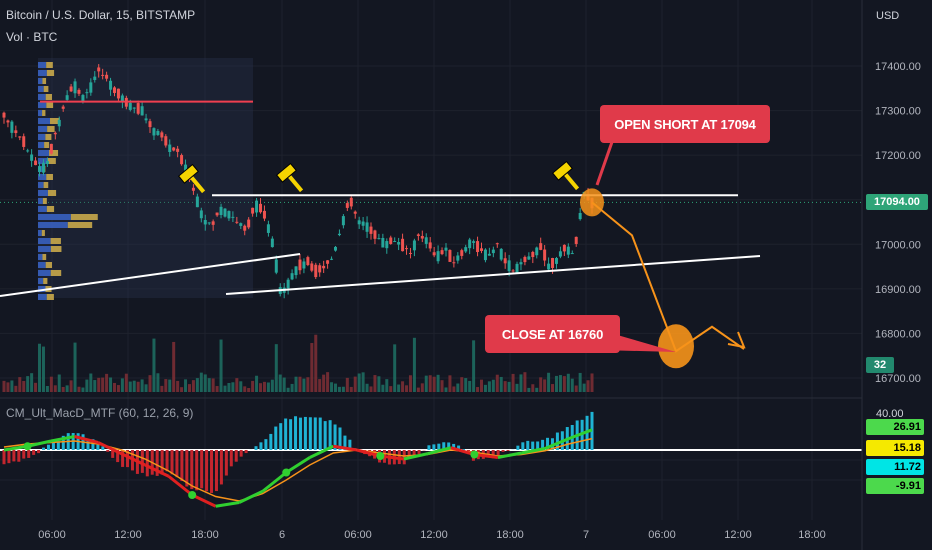 This screenshot has height=550, width=932. Describe the element at coordinates (32, 37) in the screenshot. I see `volume-label: Vol · BTC` at that location.